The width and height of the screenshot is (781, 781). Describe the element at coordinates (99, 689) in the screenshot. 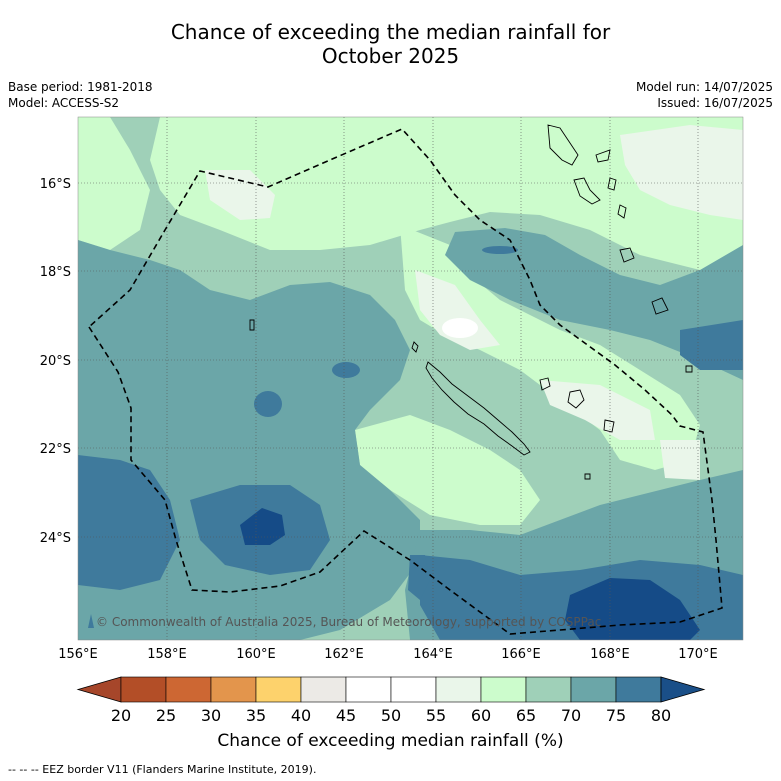

I see `colorbar-arrow-left` at that location.